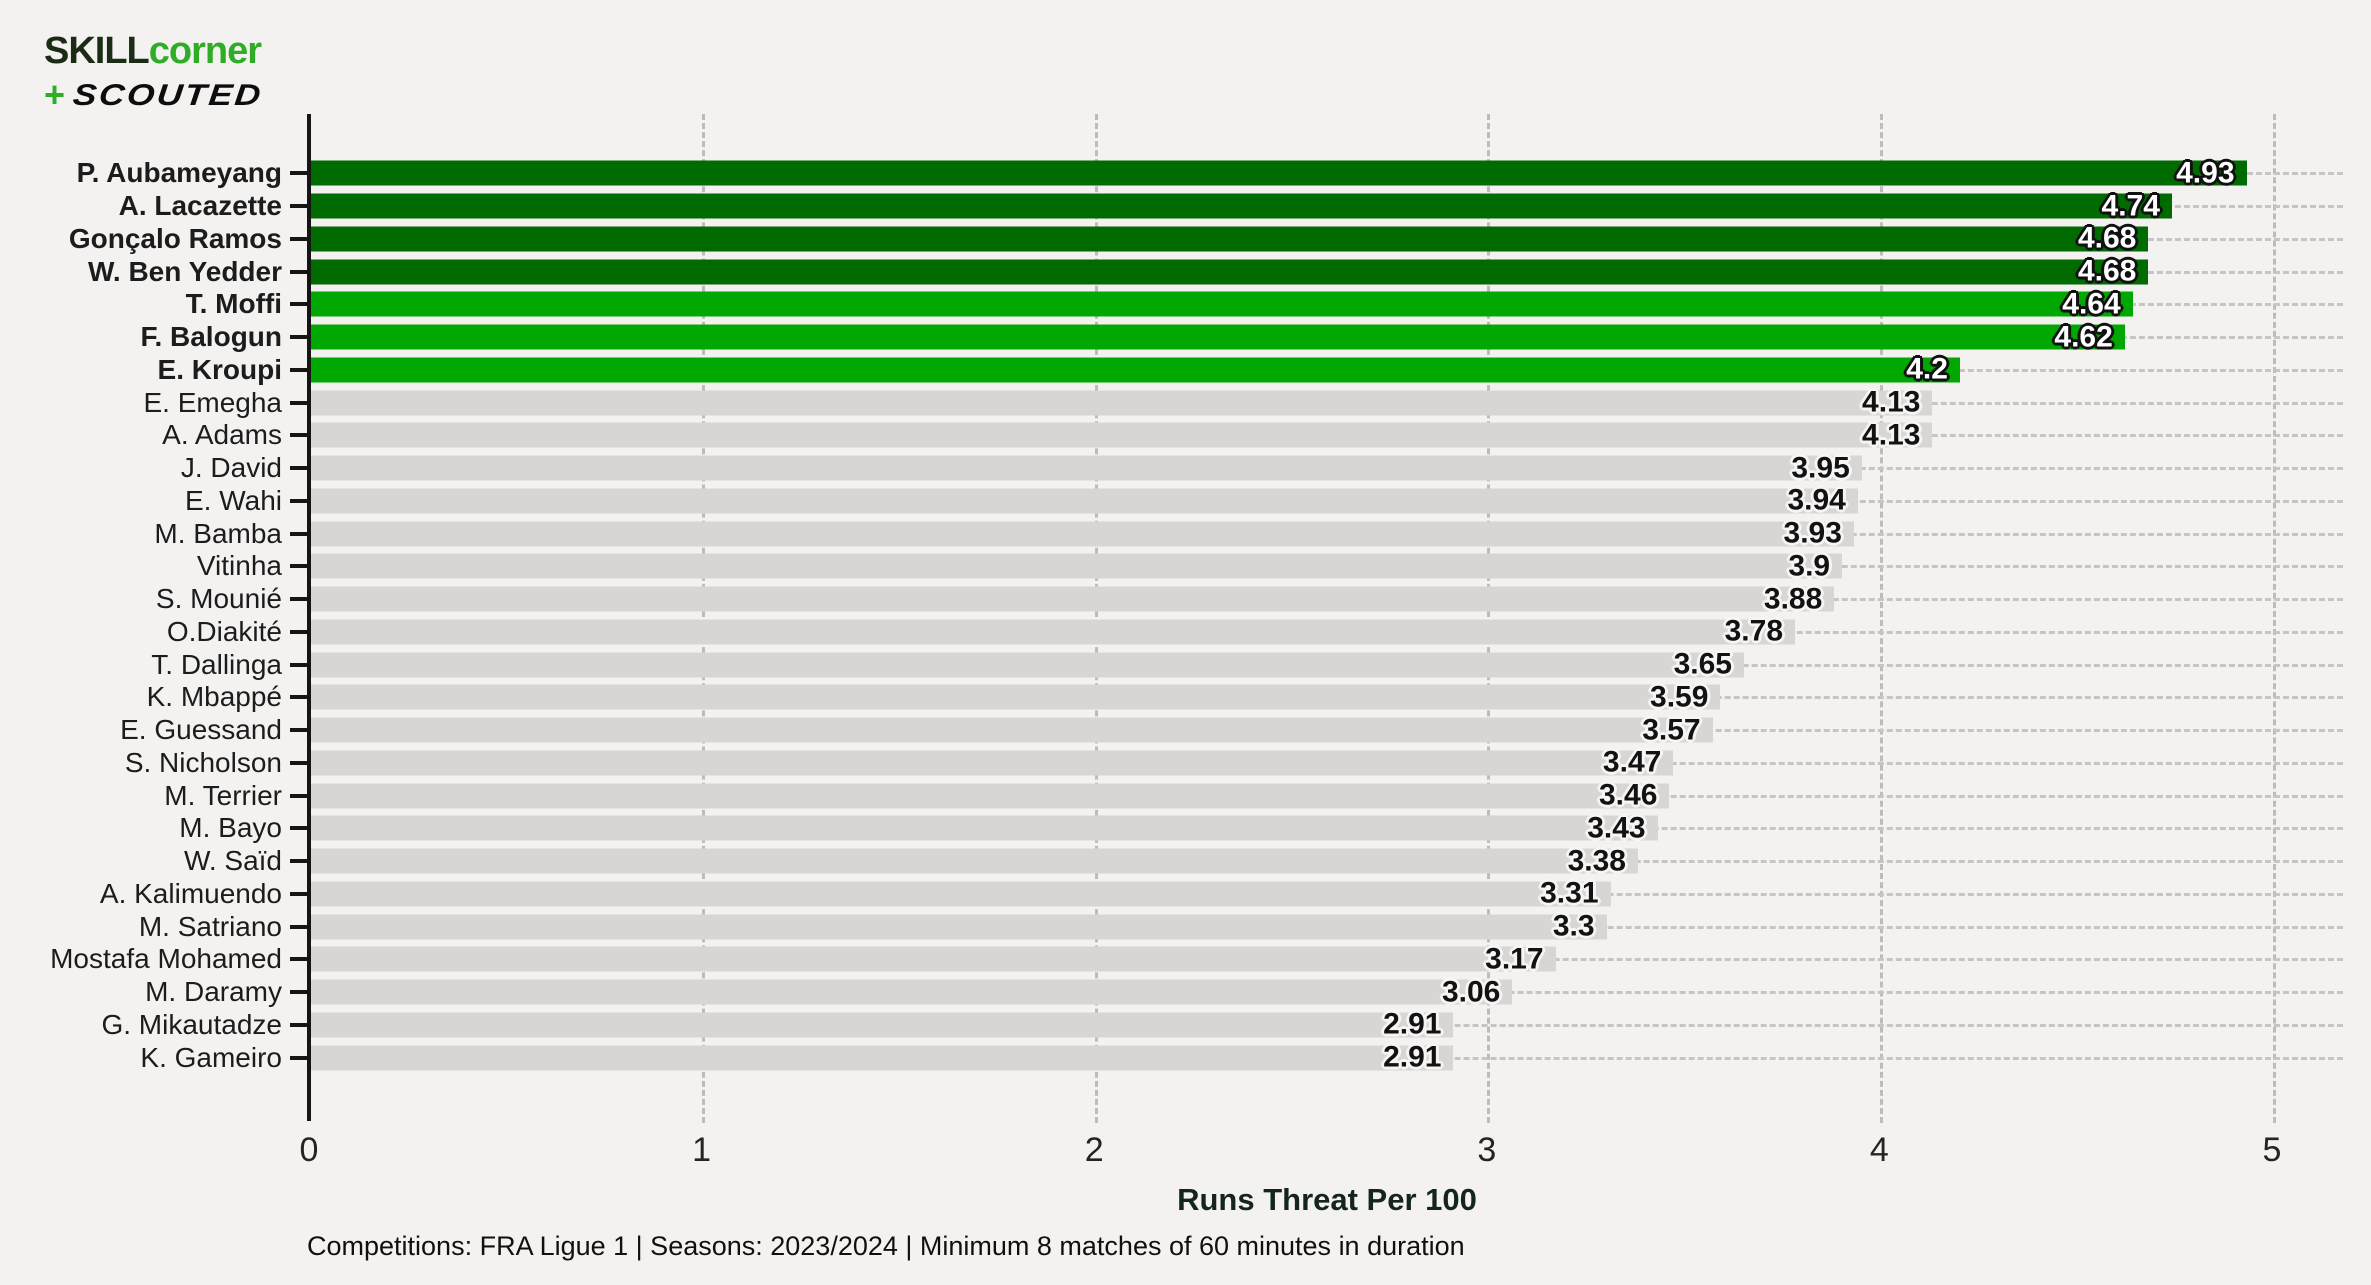 Image resolution: width=2371 pixels, height=1285 pixels. What do you see at coordinates (1122, 402) in the screenshot?
I see `bar: 4.13` at bounding box center [1122, 402].